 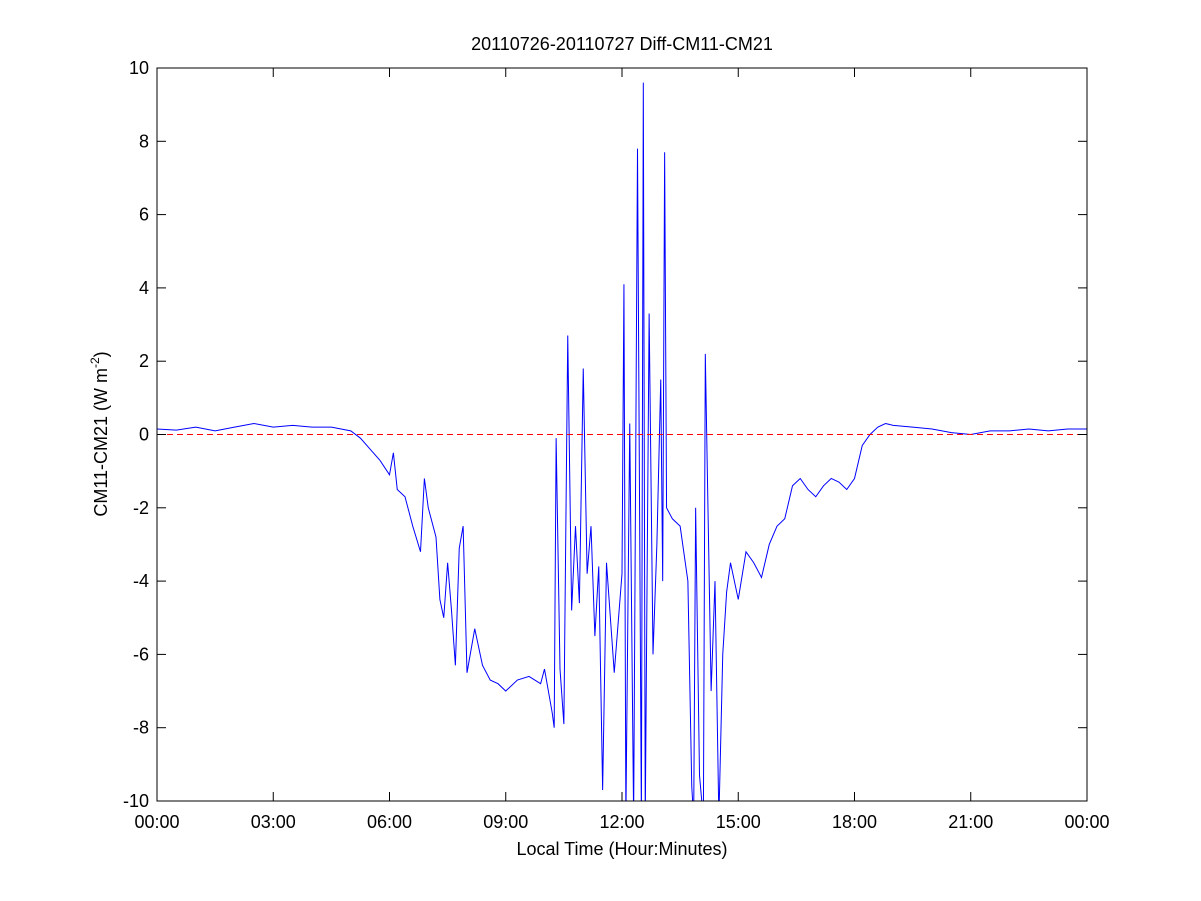 I want to click on y-tick-label: -2, so click(x=141, y=508).